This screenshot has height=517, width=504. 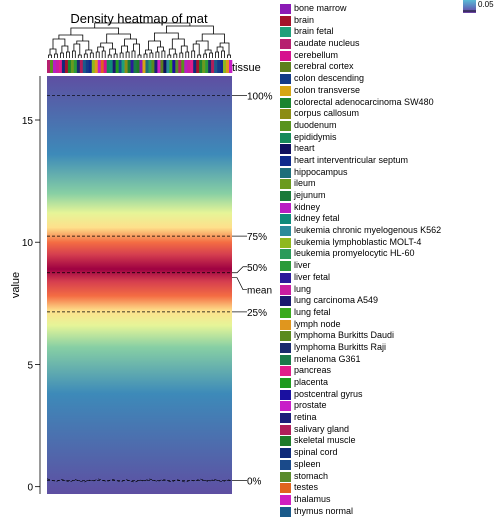 What do you see at coordinates (239, 270) in the screenshot?
I see `quantile-connector` at bounding box center [239, 270].